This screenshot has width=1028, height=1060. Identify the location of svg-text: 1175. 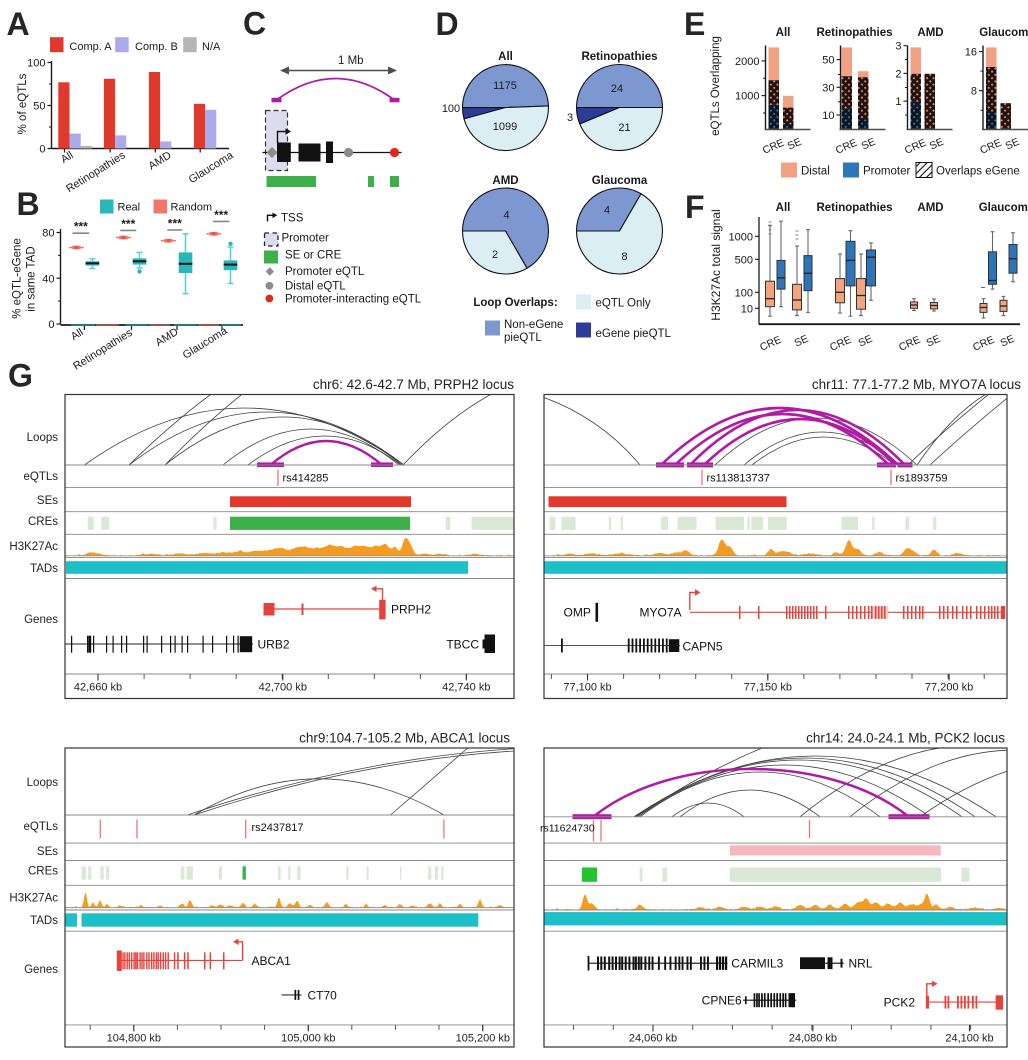
(505, 86).